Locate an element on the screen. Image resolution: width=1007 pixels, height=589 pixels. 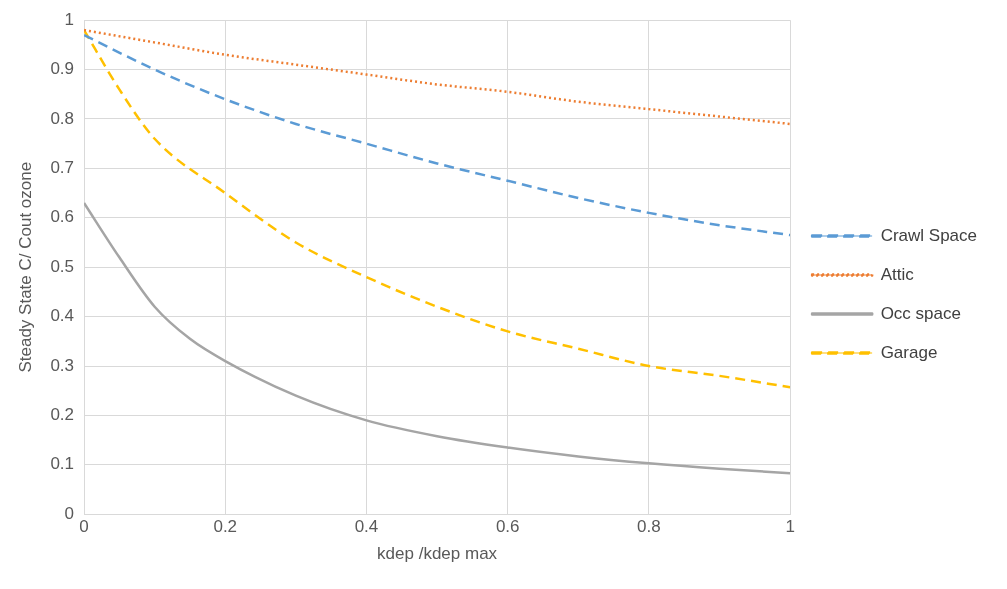
y-tick-label: 0.6 is located at coordinates (62, 217).